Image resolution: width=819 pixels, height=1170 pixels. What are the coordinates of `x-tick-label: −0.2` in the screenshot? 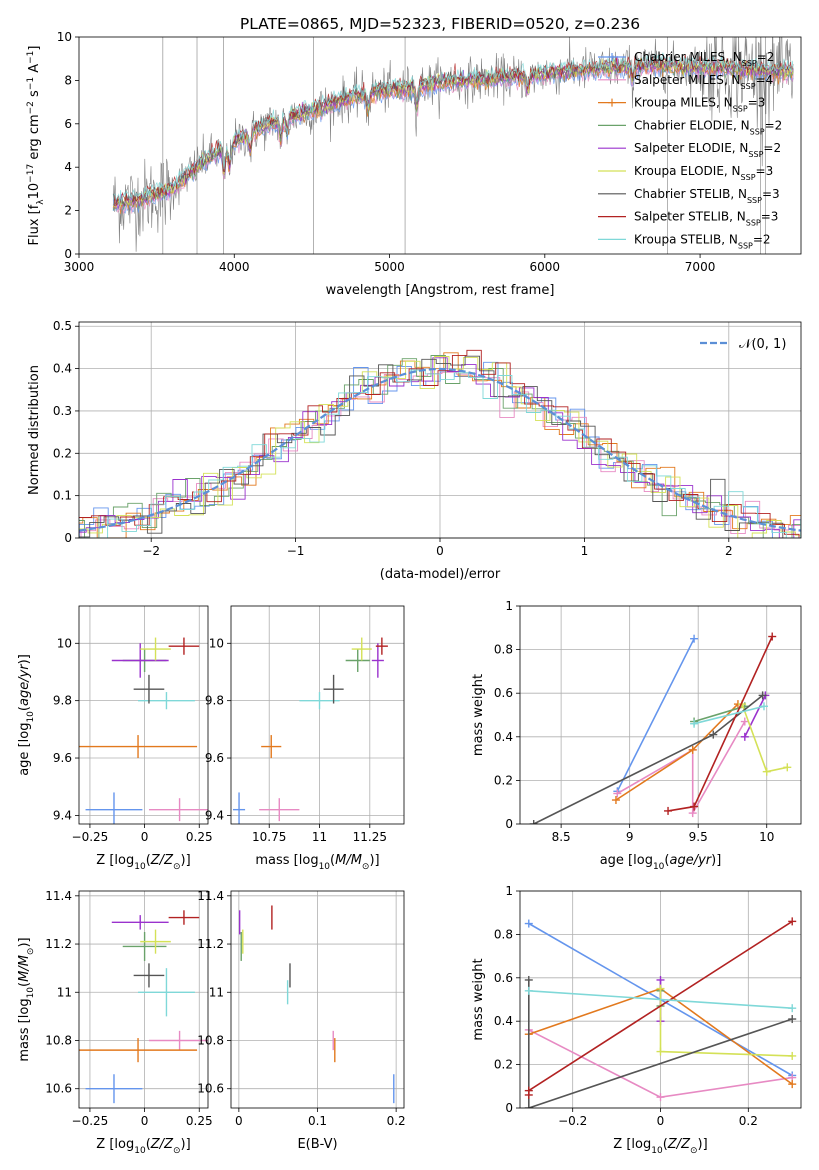 It's located at (572, 1121).